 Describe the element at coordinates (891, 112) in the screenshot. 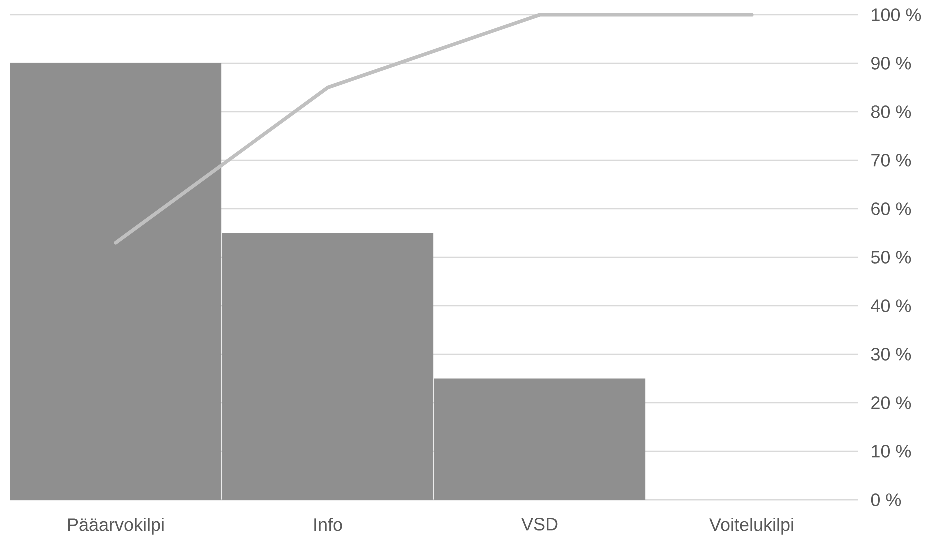

I see `y2-tick-label: 80 %` at that location.